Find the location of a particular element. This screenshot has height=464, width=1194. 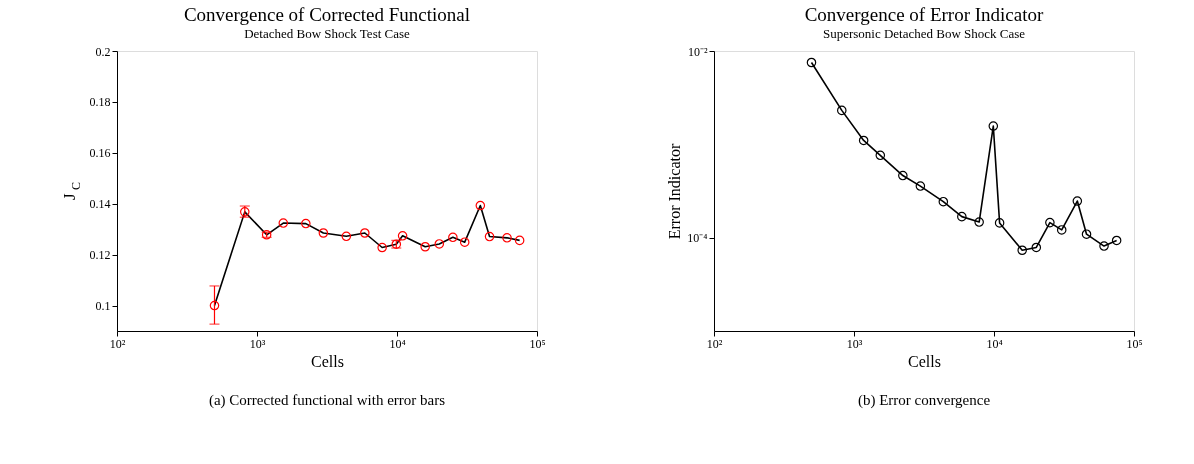

chart-subtitle: Detached Bow Shock Test Case is located at coordinates (327, 33).